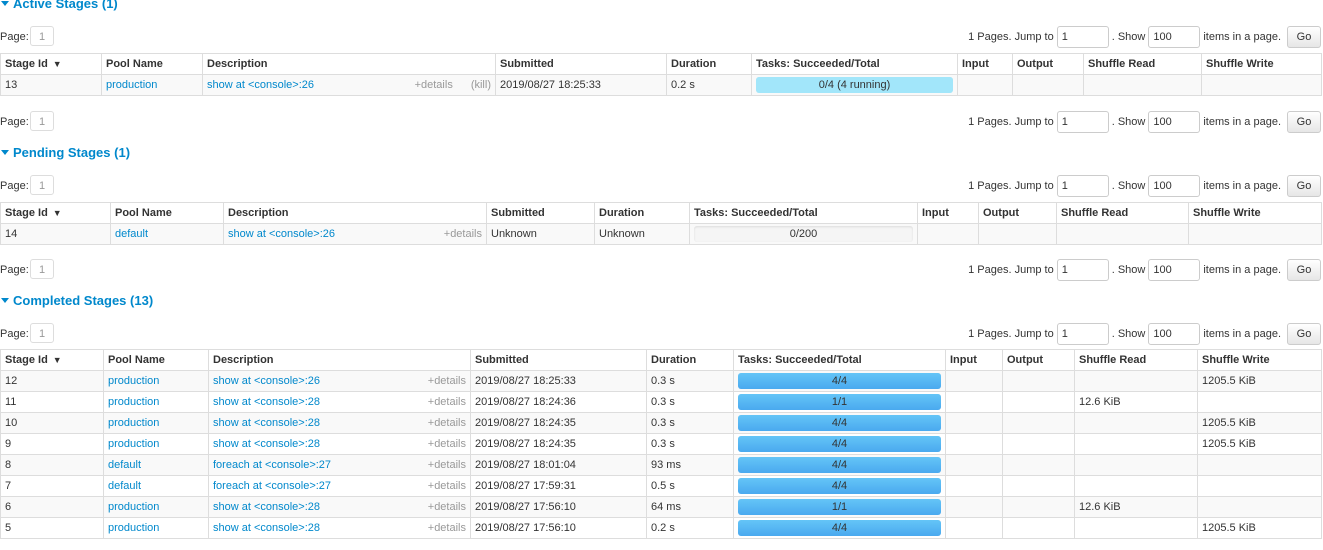 The width and height of the screenshot is (1323, 550). Describe the element at coordinates (1025, 360) in the screenshot. I see `column-header-label: Output` at that location.